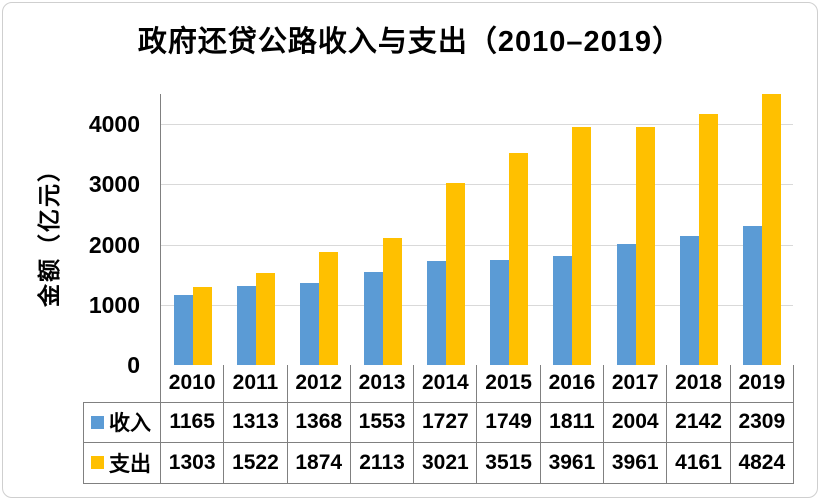 The height and width of the screenshot is (500, 820). I want to click on year-cell-2014: 2014, so click(445, 384).